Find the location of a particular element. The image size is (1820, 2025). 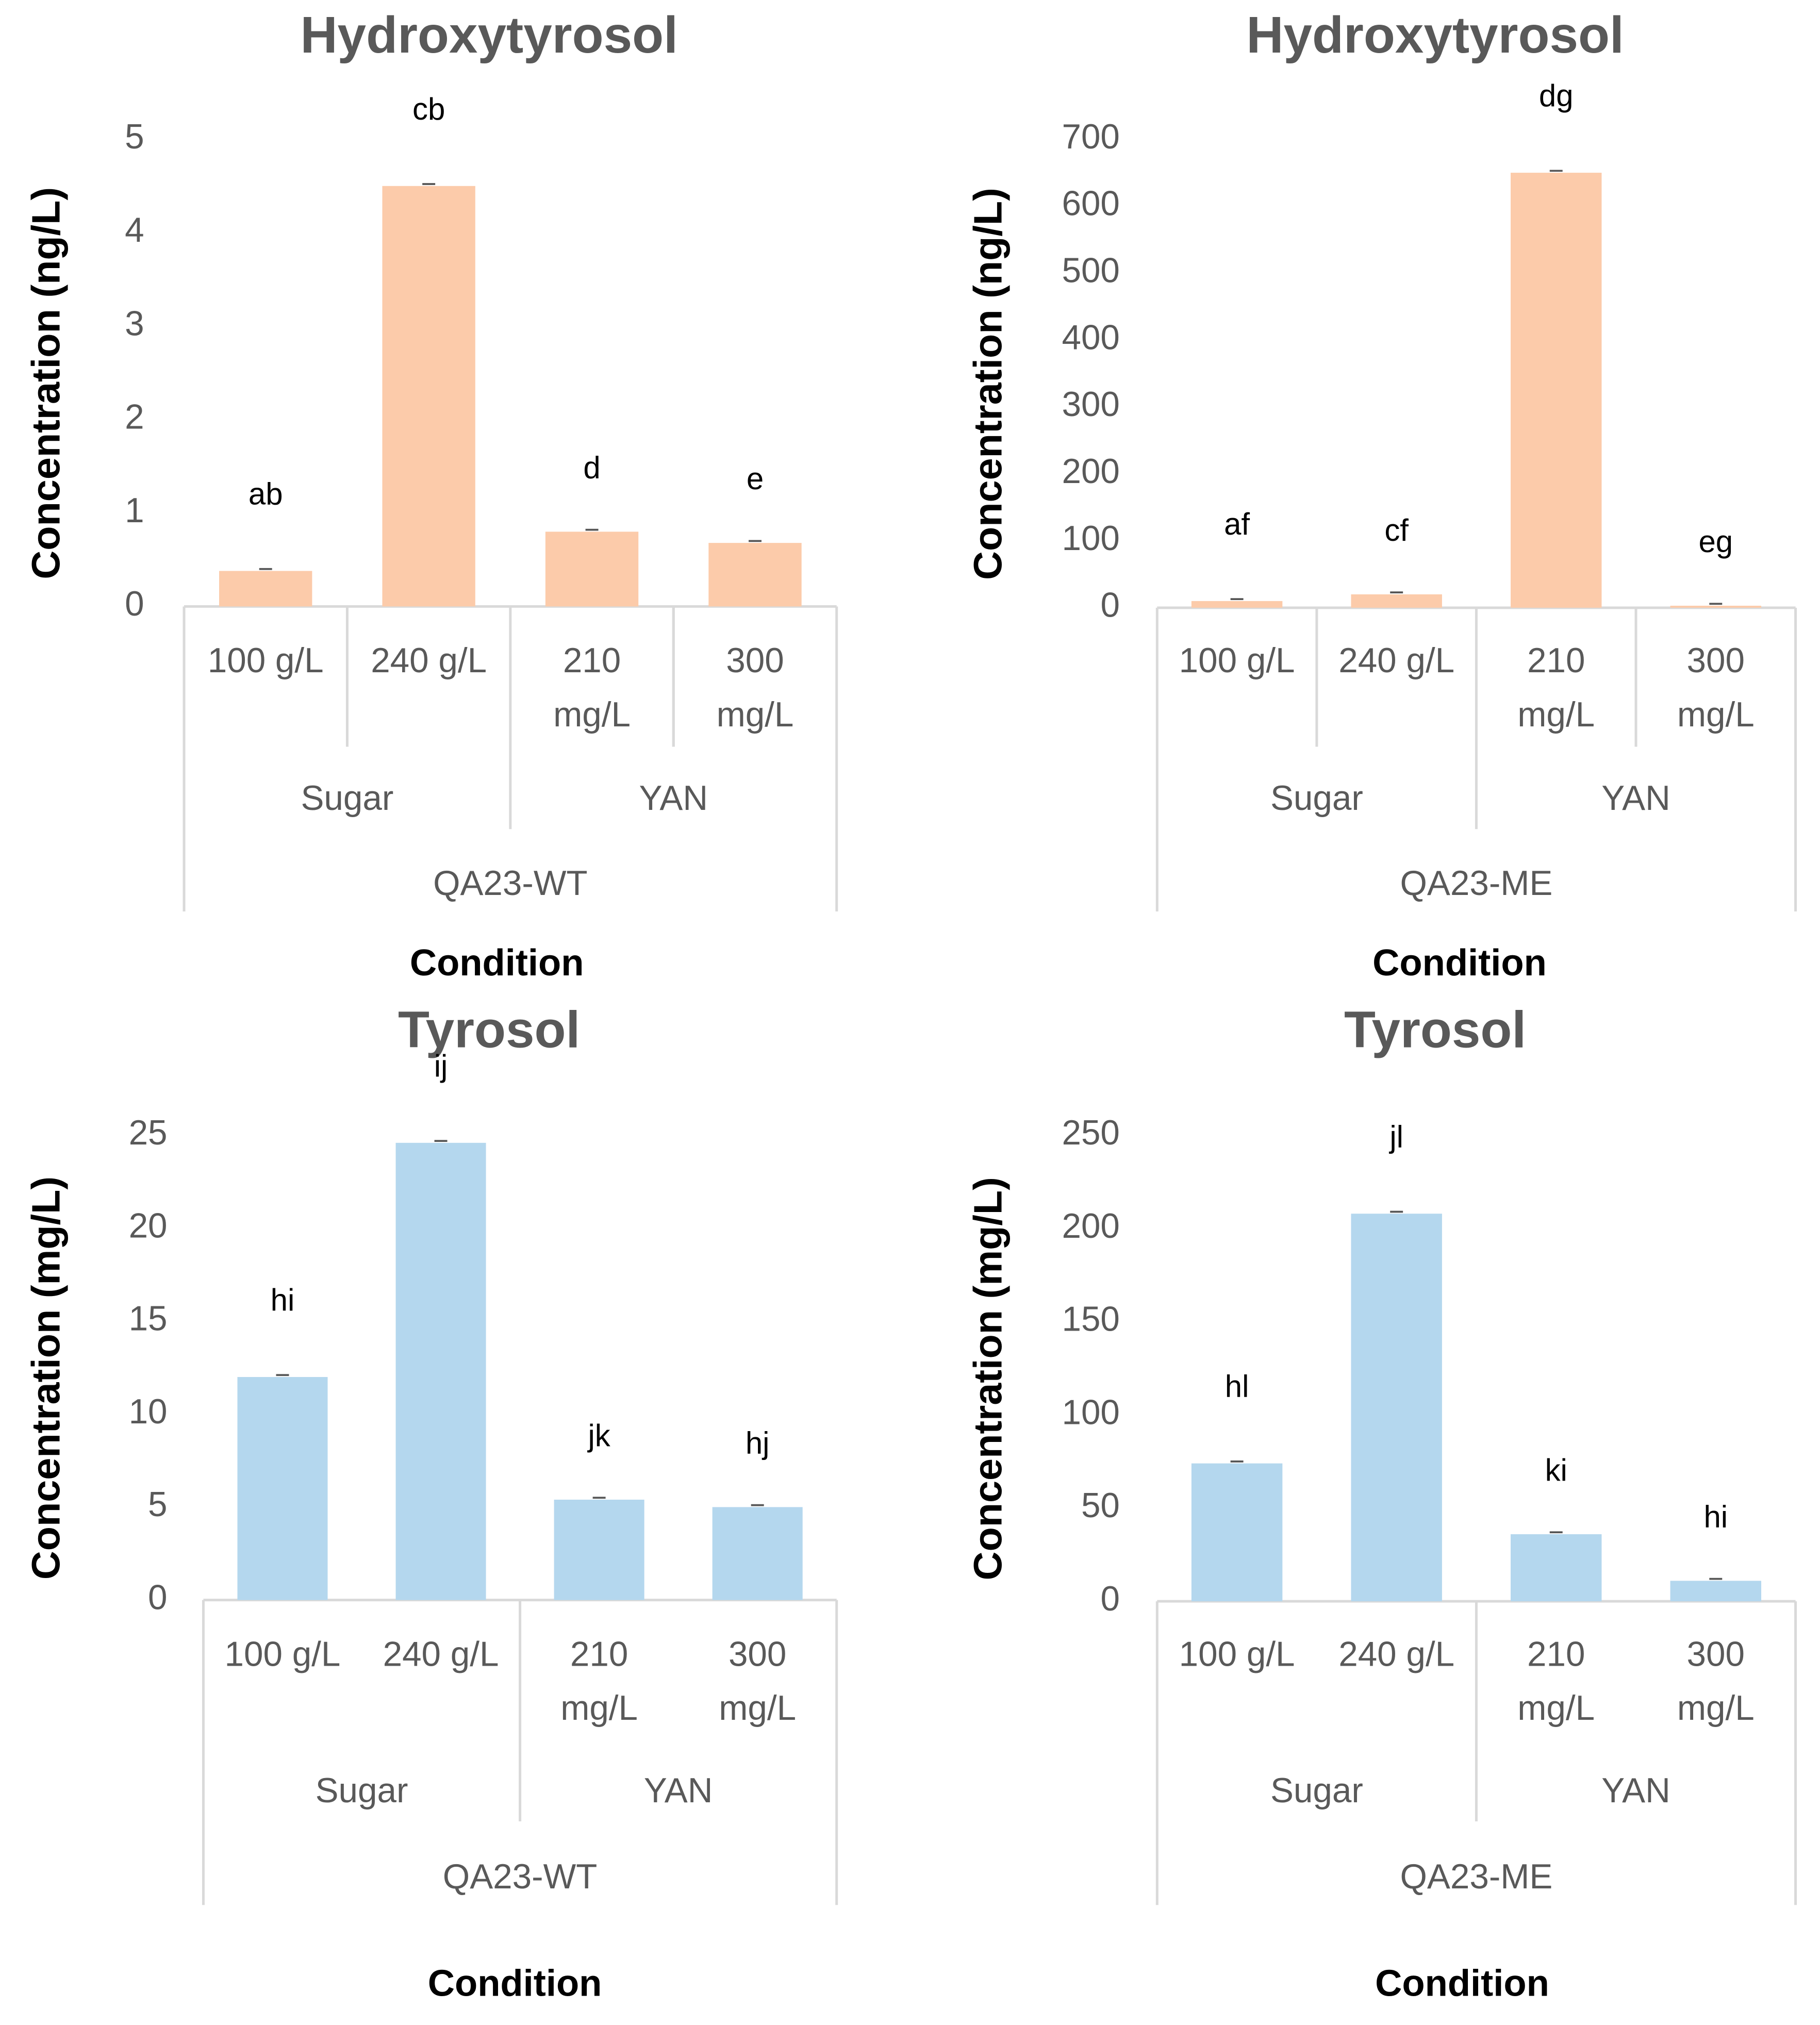

significance-letter: ab is located at coordinates (266, 494).